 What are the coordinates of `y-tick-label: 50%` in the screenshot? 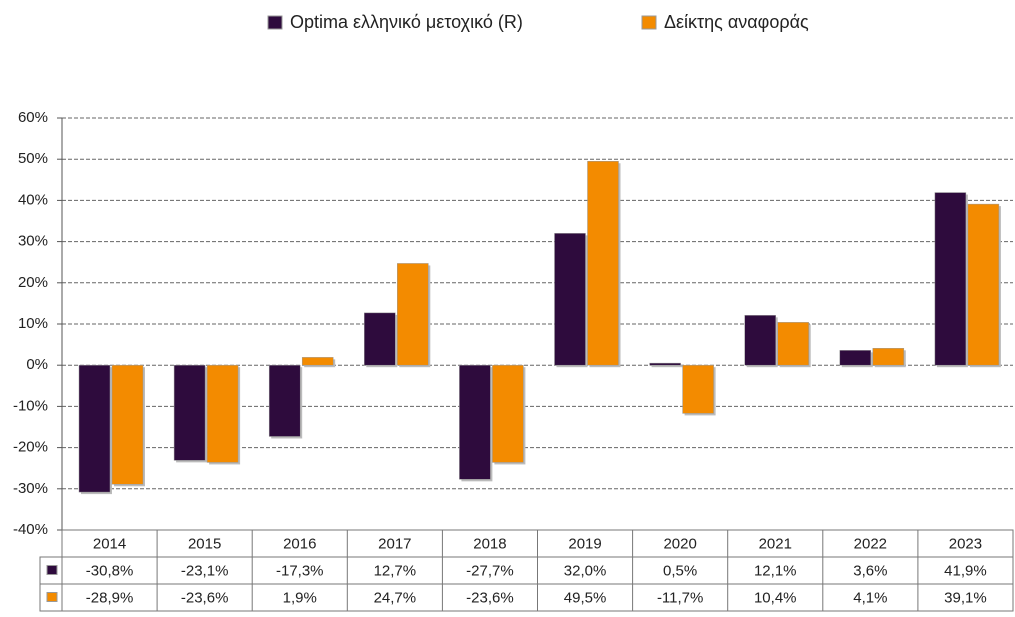 It's located at (33, 158).